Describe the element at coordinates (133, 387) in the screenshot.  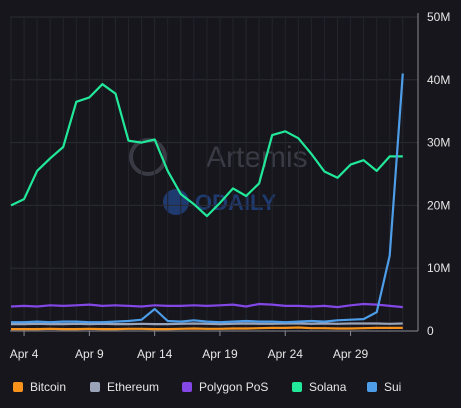
I see `legend-label: Ethereum` at that location.